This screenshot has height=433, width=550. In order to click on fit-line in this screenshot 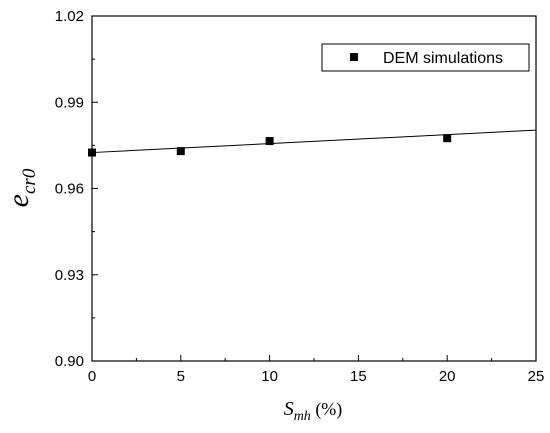, I will do `click(314, 141)`.